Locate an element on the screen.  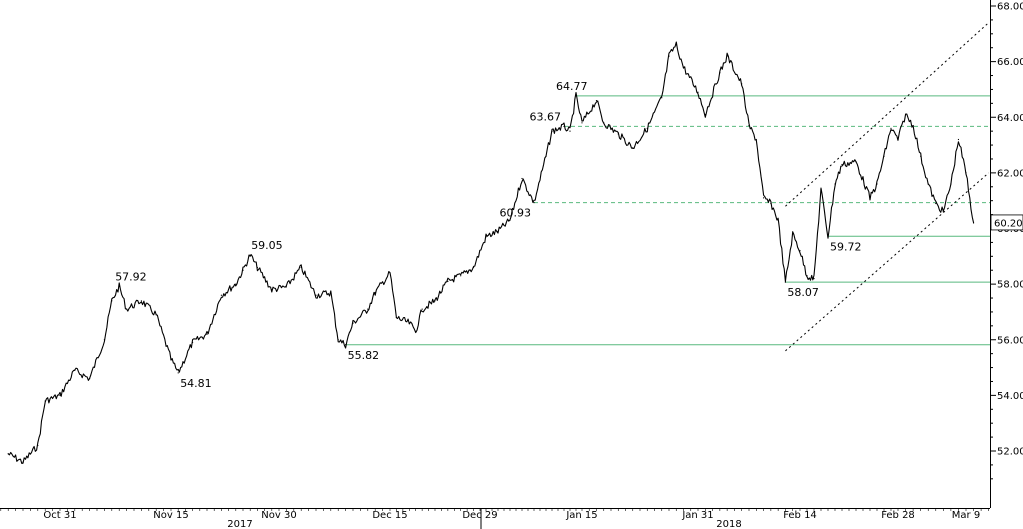
y-tick-label-62.00: 62.00 is located at coordinates (1010, 173).